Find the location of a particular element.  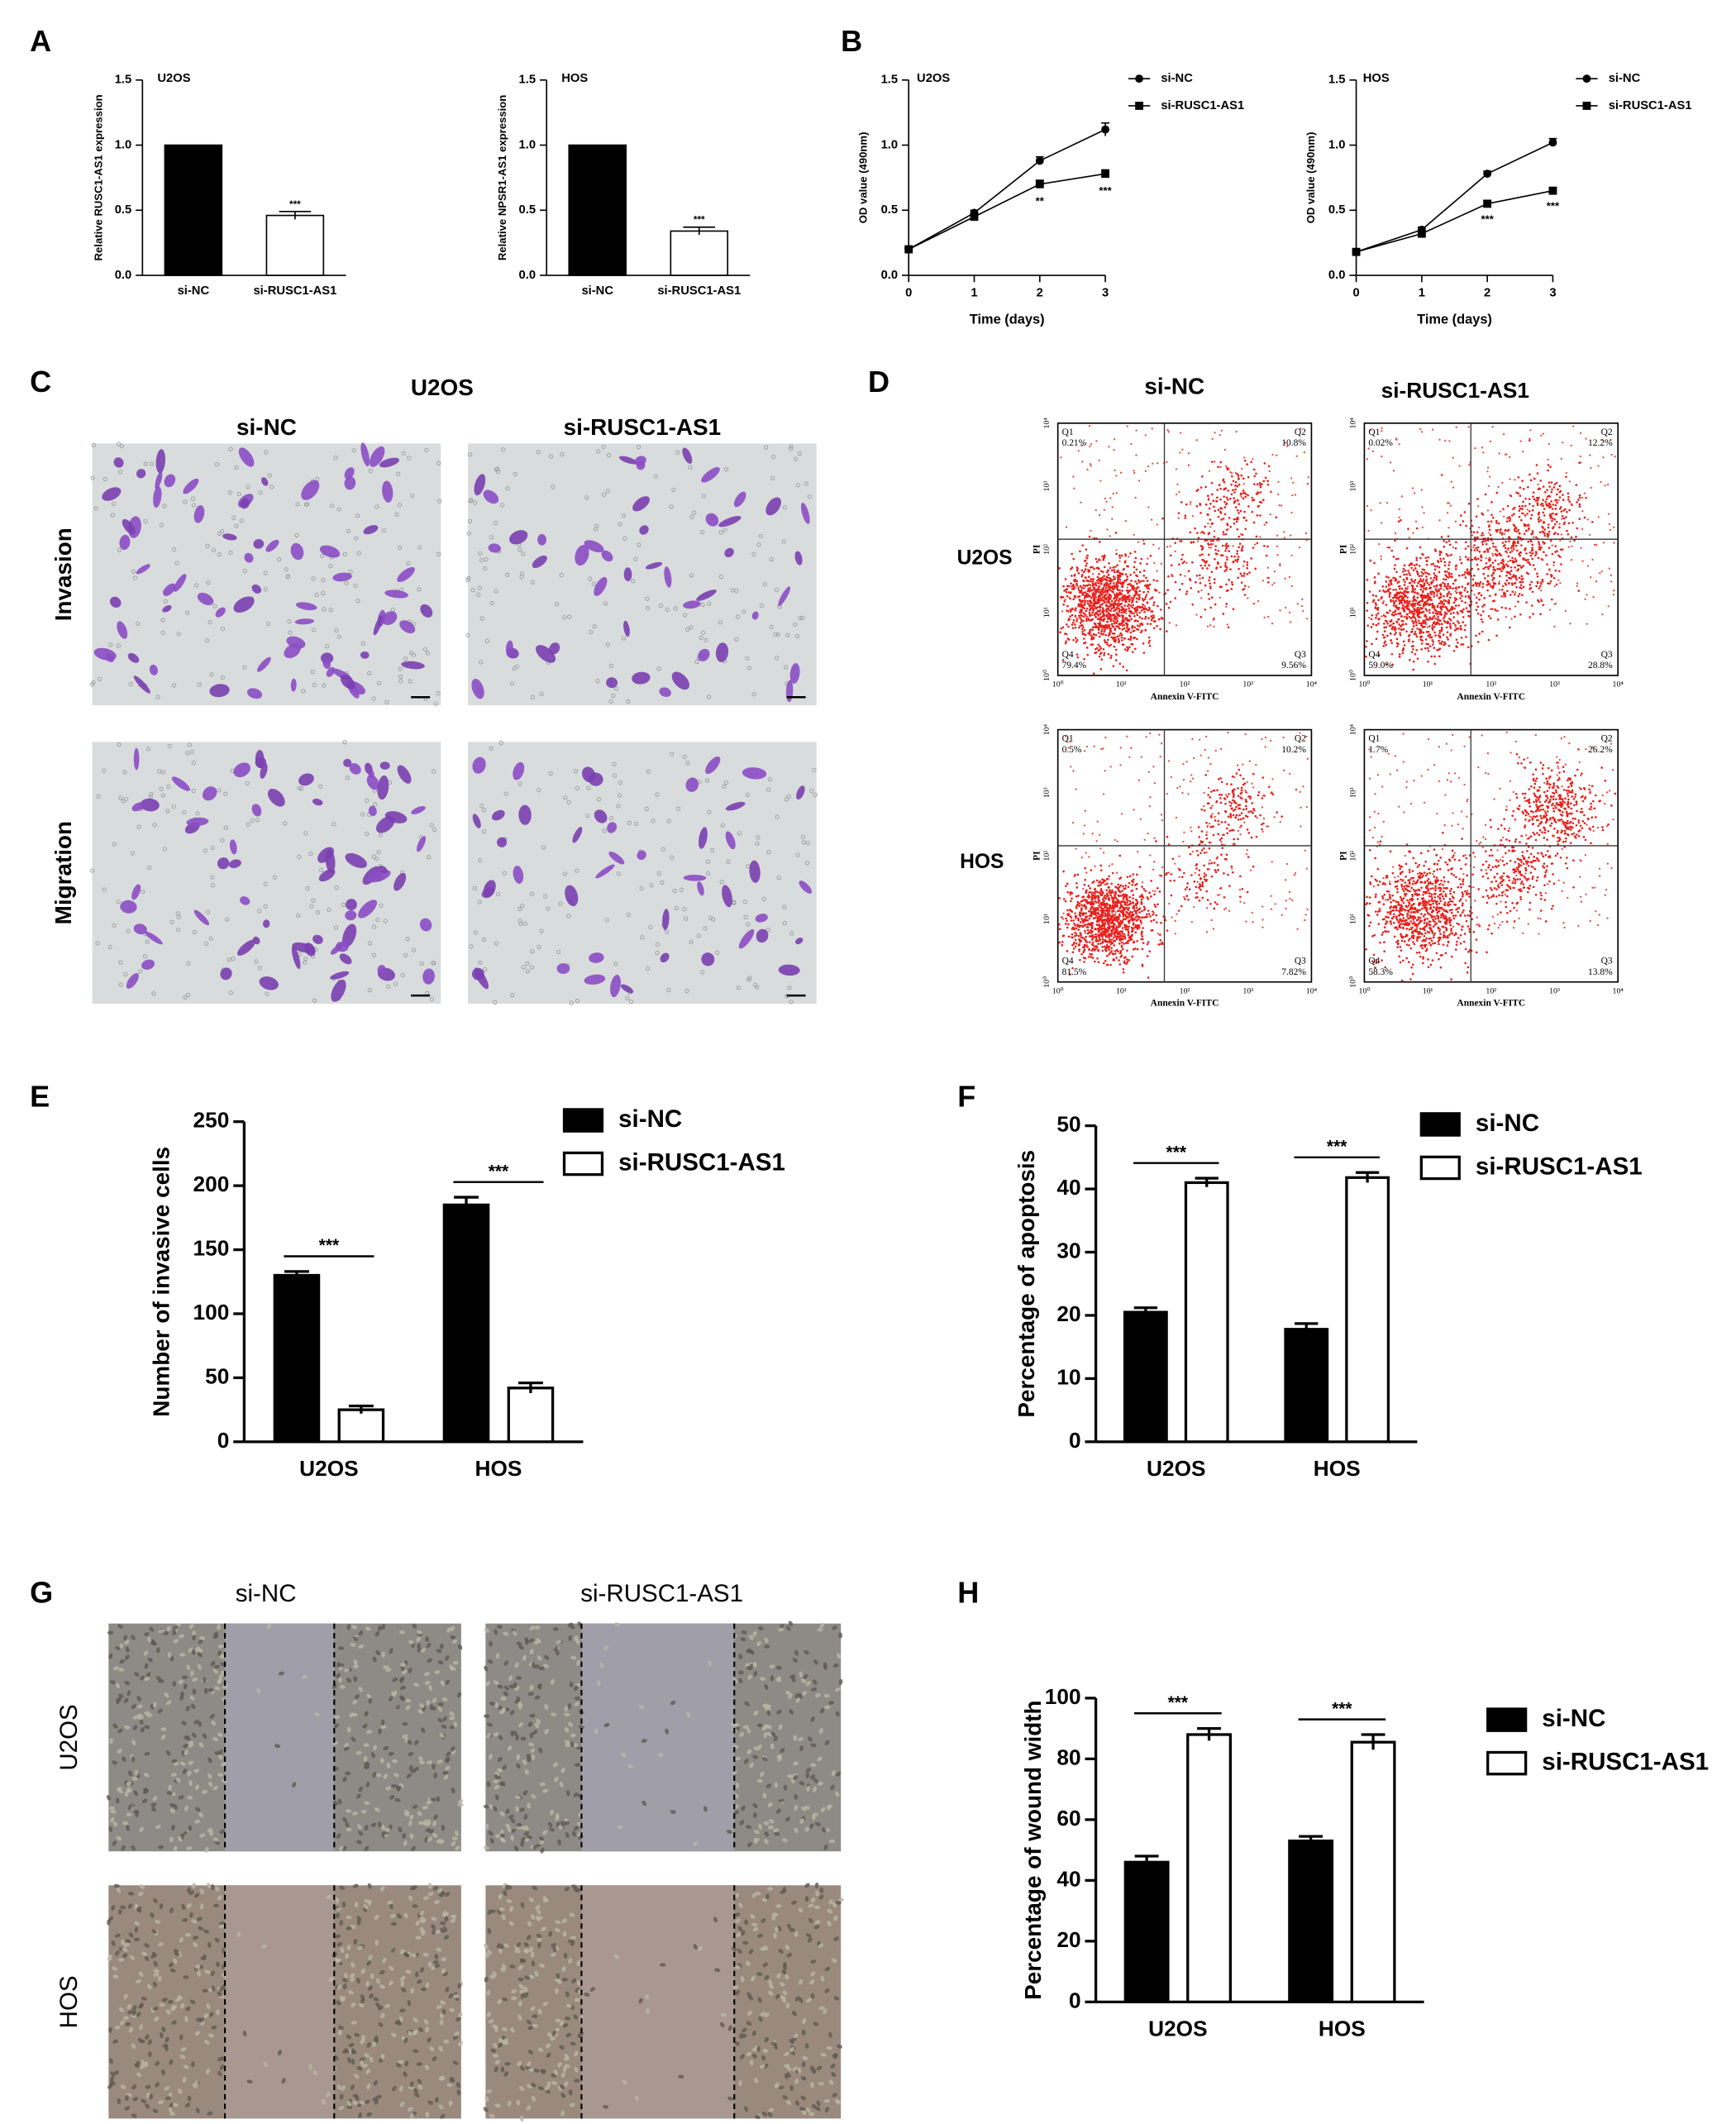

error-bar is located at coordinates (1209, 1733).